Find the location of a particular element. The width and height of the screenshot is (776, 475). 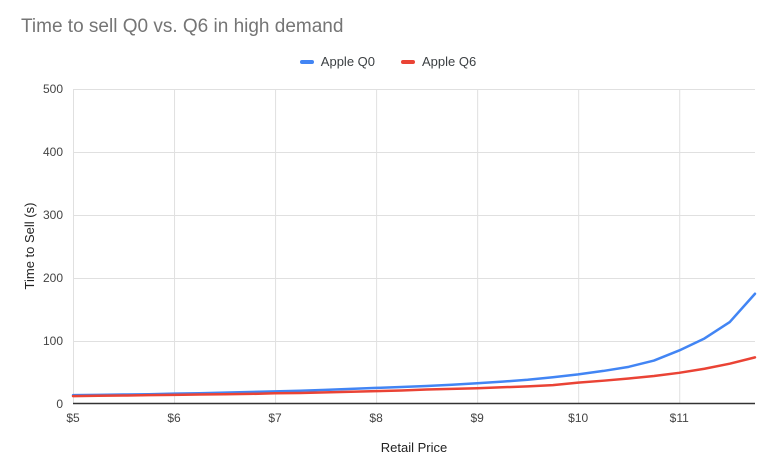

x-tick-label: $8 is located at coordinates (376, 418).